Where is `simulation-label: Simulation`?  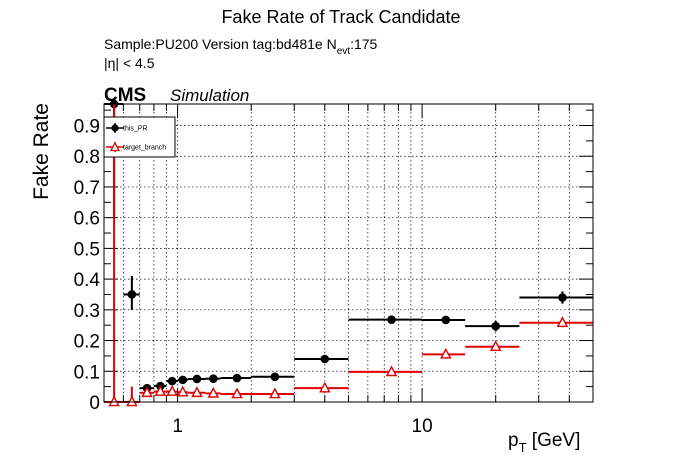
simulation-label: Simulation is located at coordinates (209, 95).